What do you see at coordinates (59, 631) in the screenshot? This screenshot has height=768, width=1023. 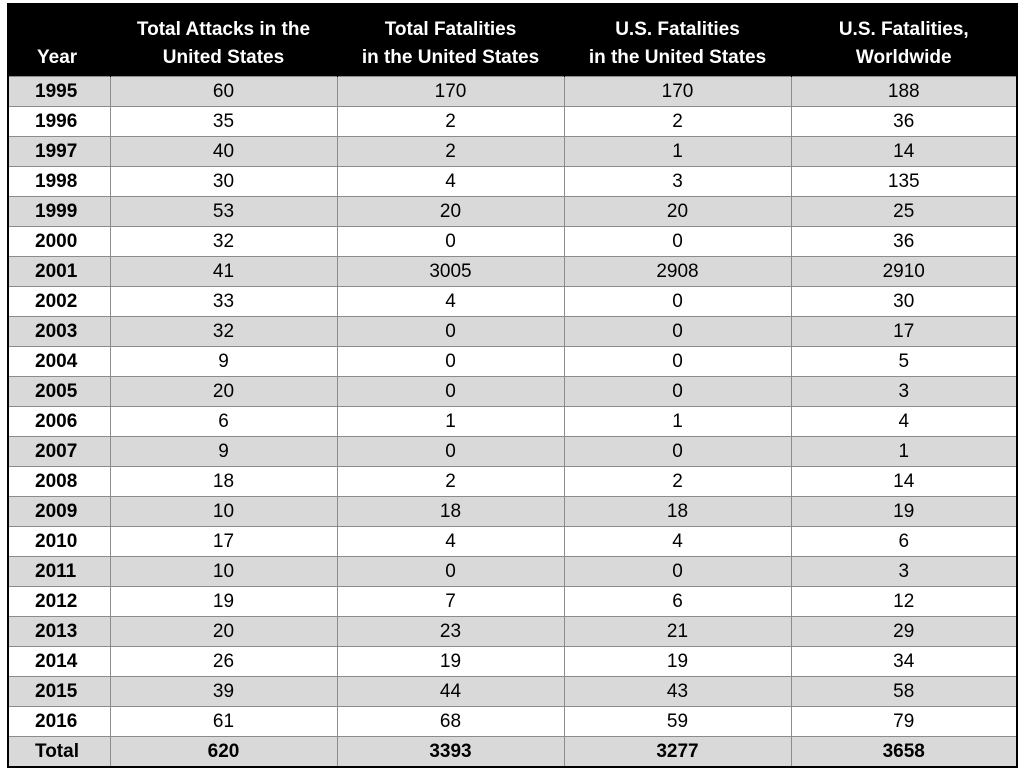 I see `year-cell: 2013` at bounding box center [59, 631].